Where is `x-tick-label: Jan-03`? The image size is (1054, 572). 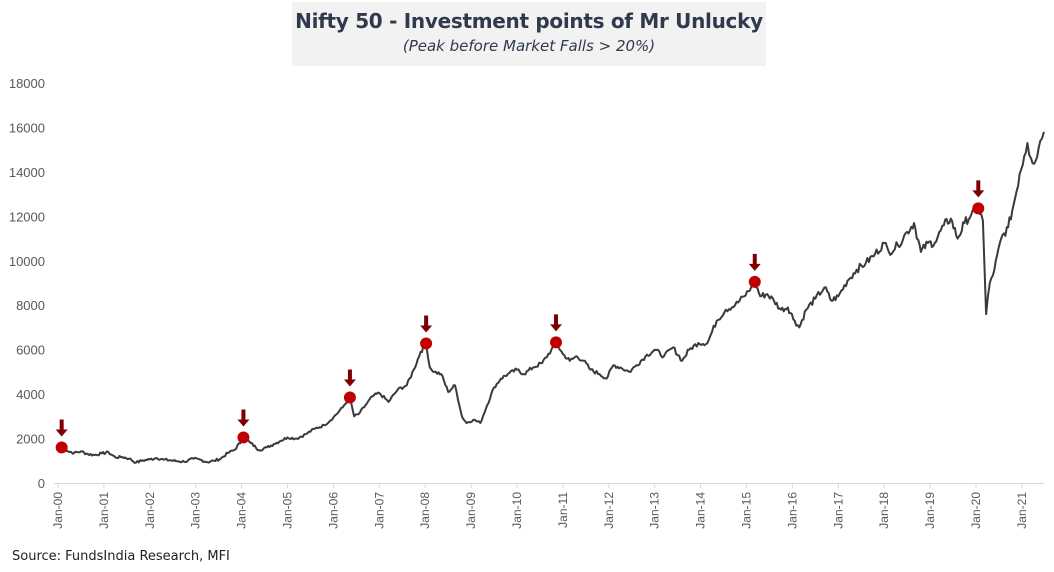 x-tick-label: Jan-03 is located at coordinates (196, 510).